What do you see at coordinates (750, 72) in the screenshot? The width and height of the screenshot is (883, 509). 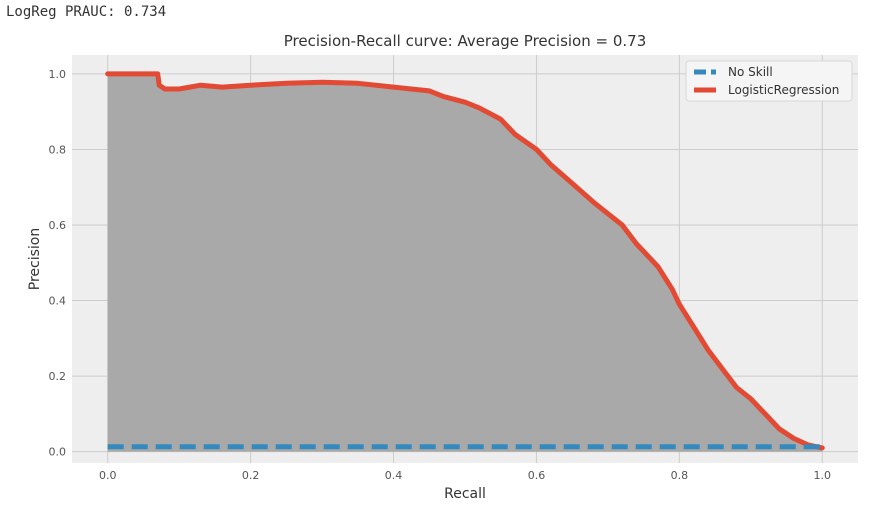 I see `legend-entry-no-skill: No Skill` at bounding box center [750, 72].